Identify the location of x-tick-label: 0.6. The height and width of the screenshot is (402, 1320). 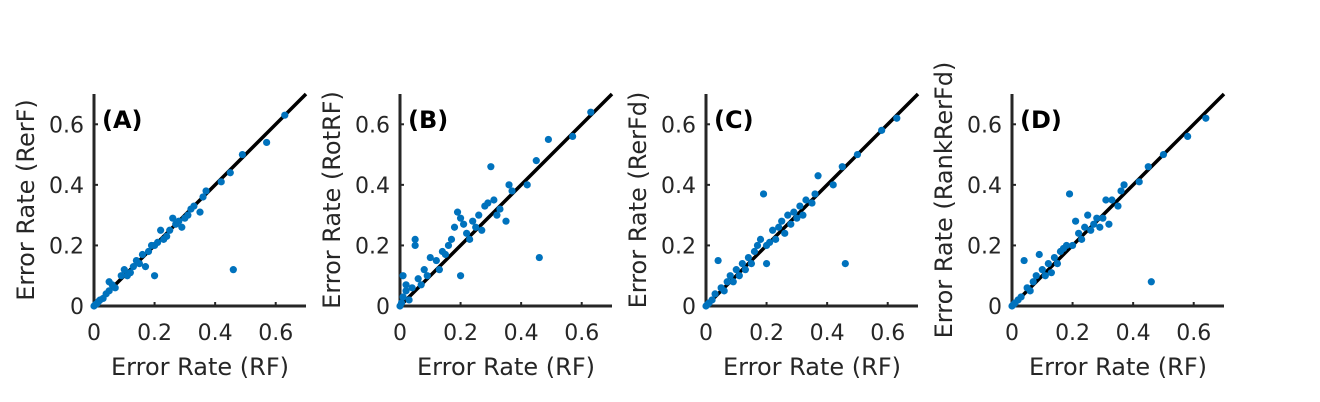
(275, 333).